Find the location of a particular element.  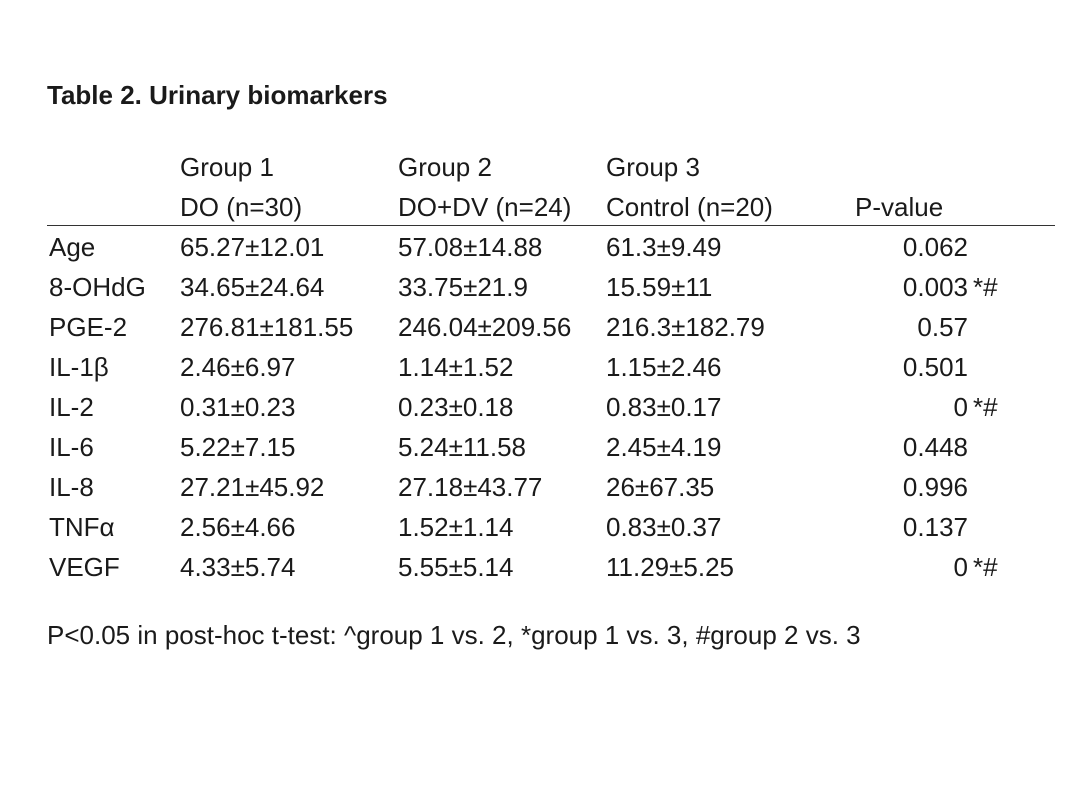

header-group-2-subtitle: DO+DV (n=24) is located at coordinates (485, 207).